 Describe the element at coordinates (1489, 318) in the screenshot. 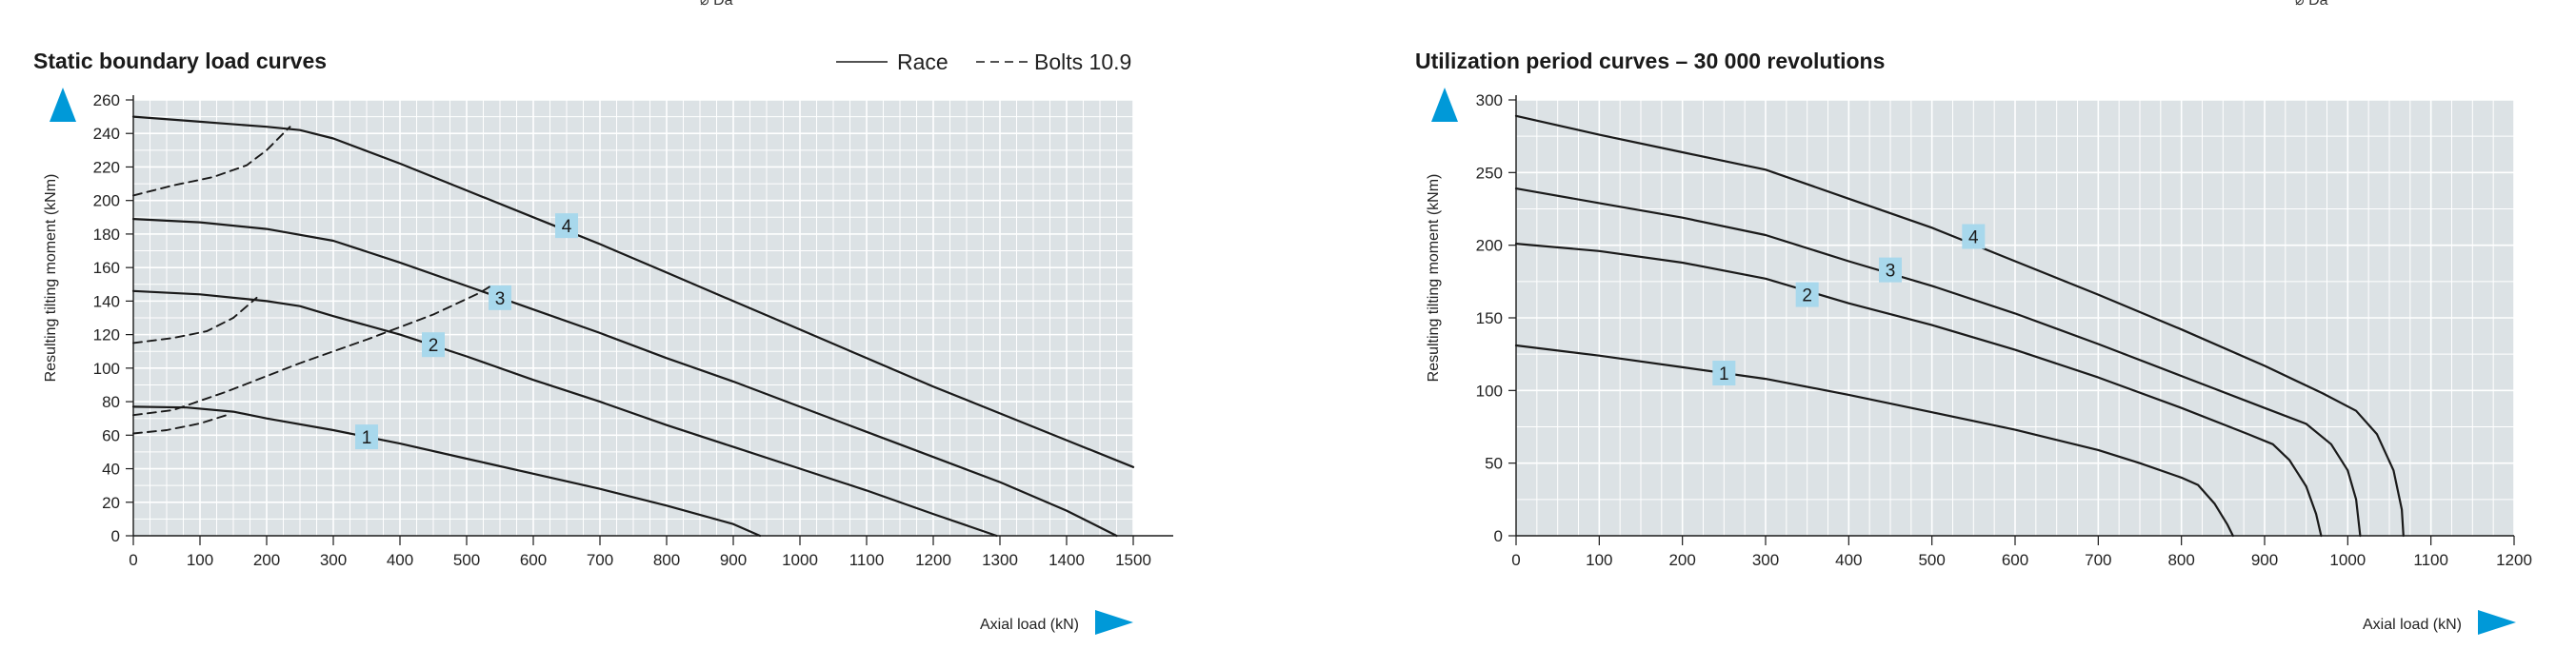

I see `y-tick-label: 150` at that location.